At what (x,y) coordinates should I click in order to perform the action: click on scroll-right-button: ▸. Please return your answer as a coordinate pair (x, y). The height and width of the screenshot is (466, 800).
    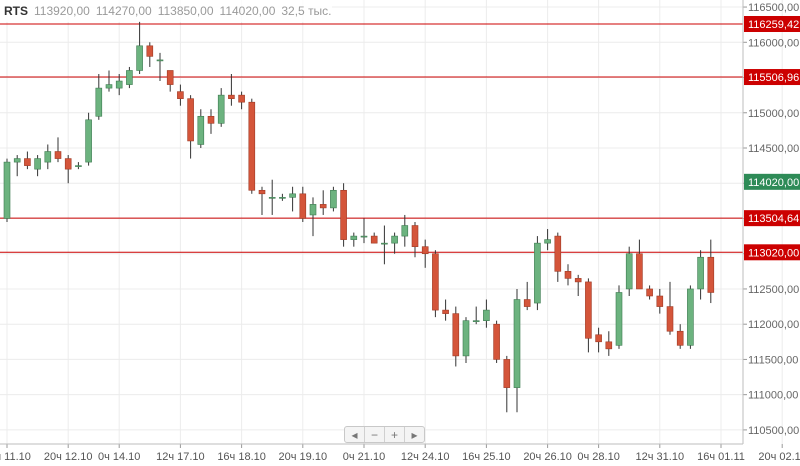
    Looking at the image, I should click on (414, 434).